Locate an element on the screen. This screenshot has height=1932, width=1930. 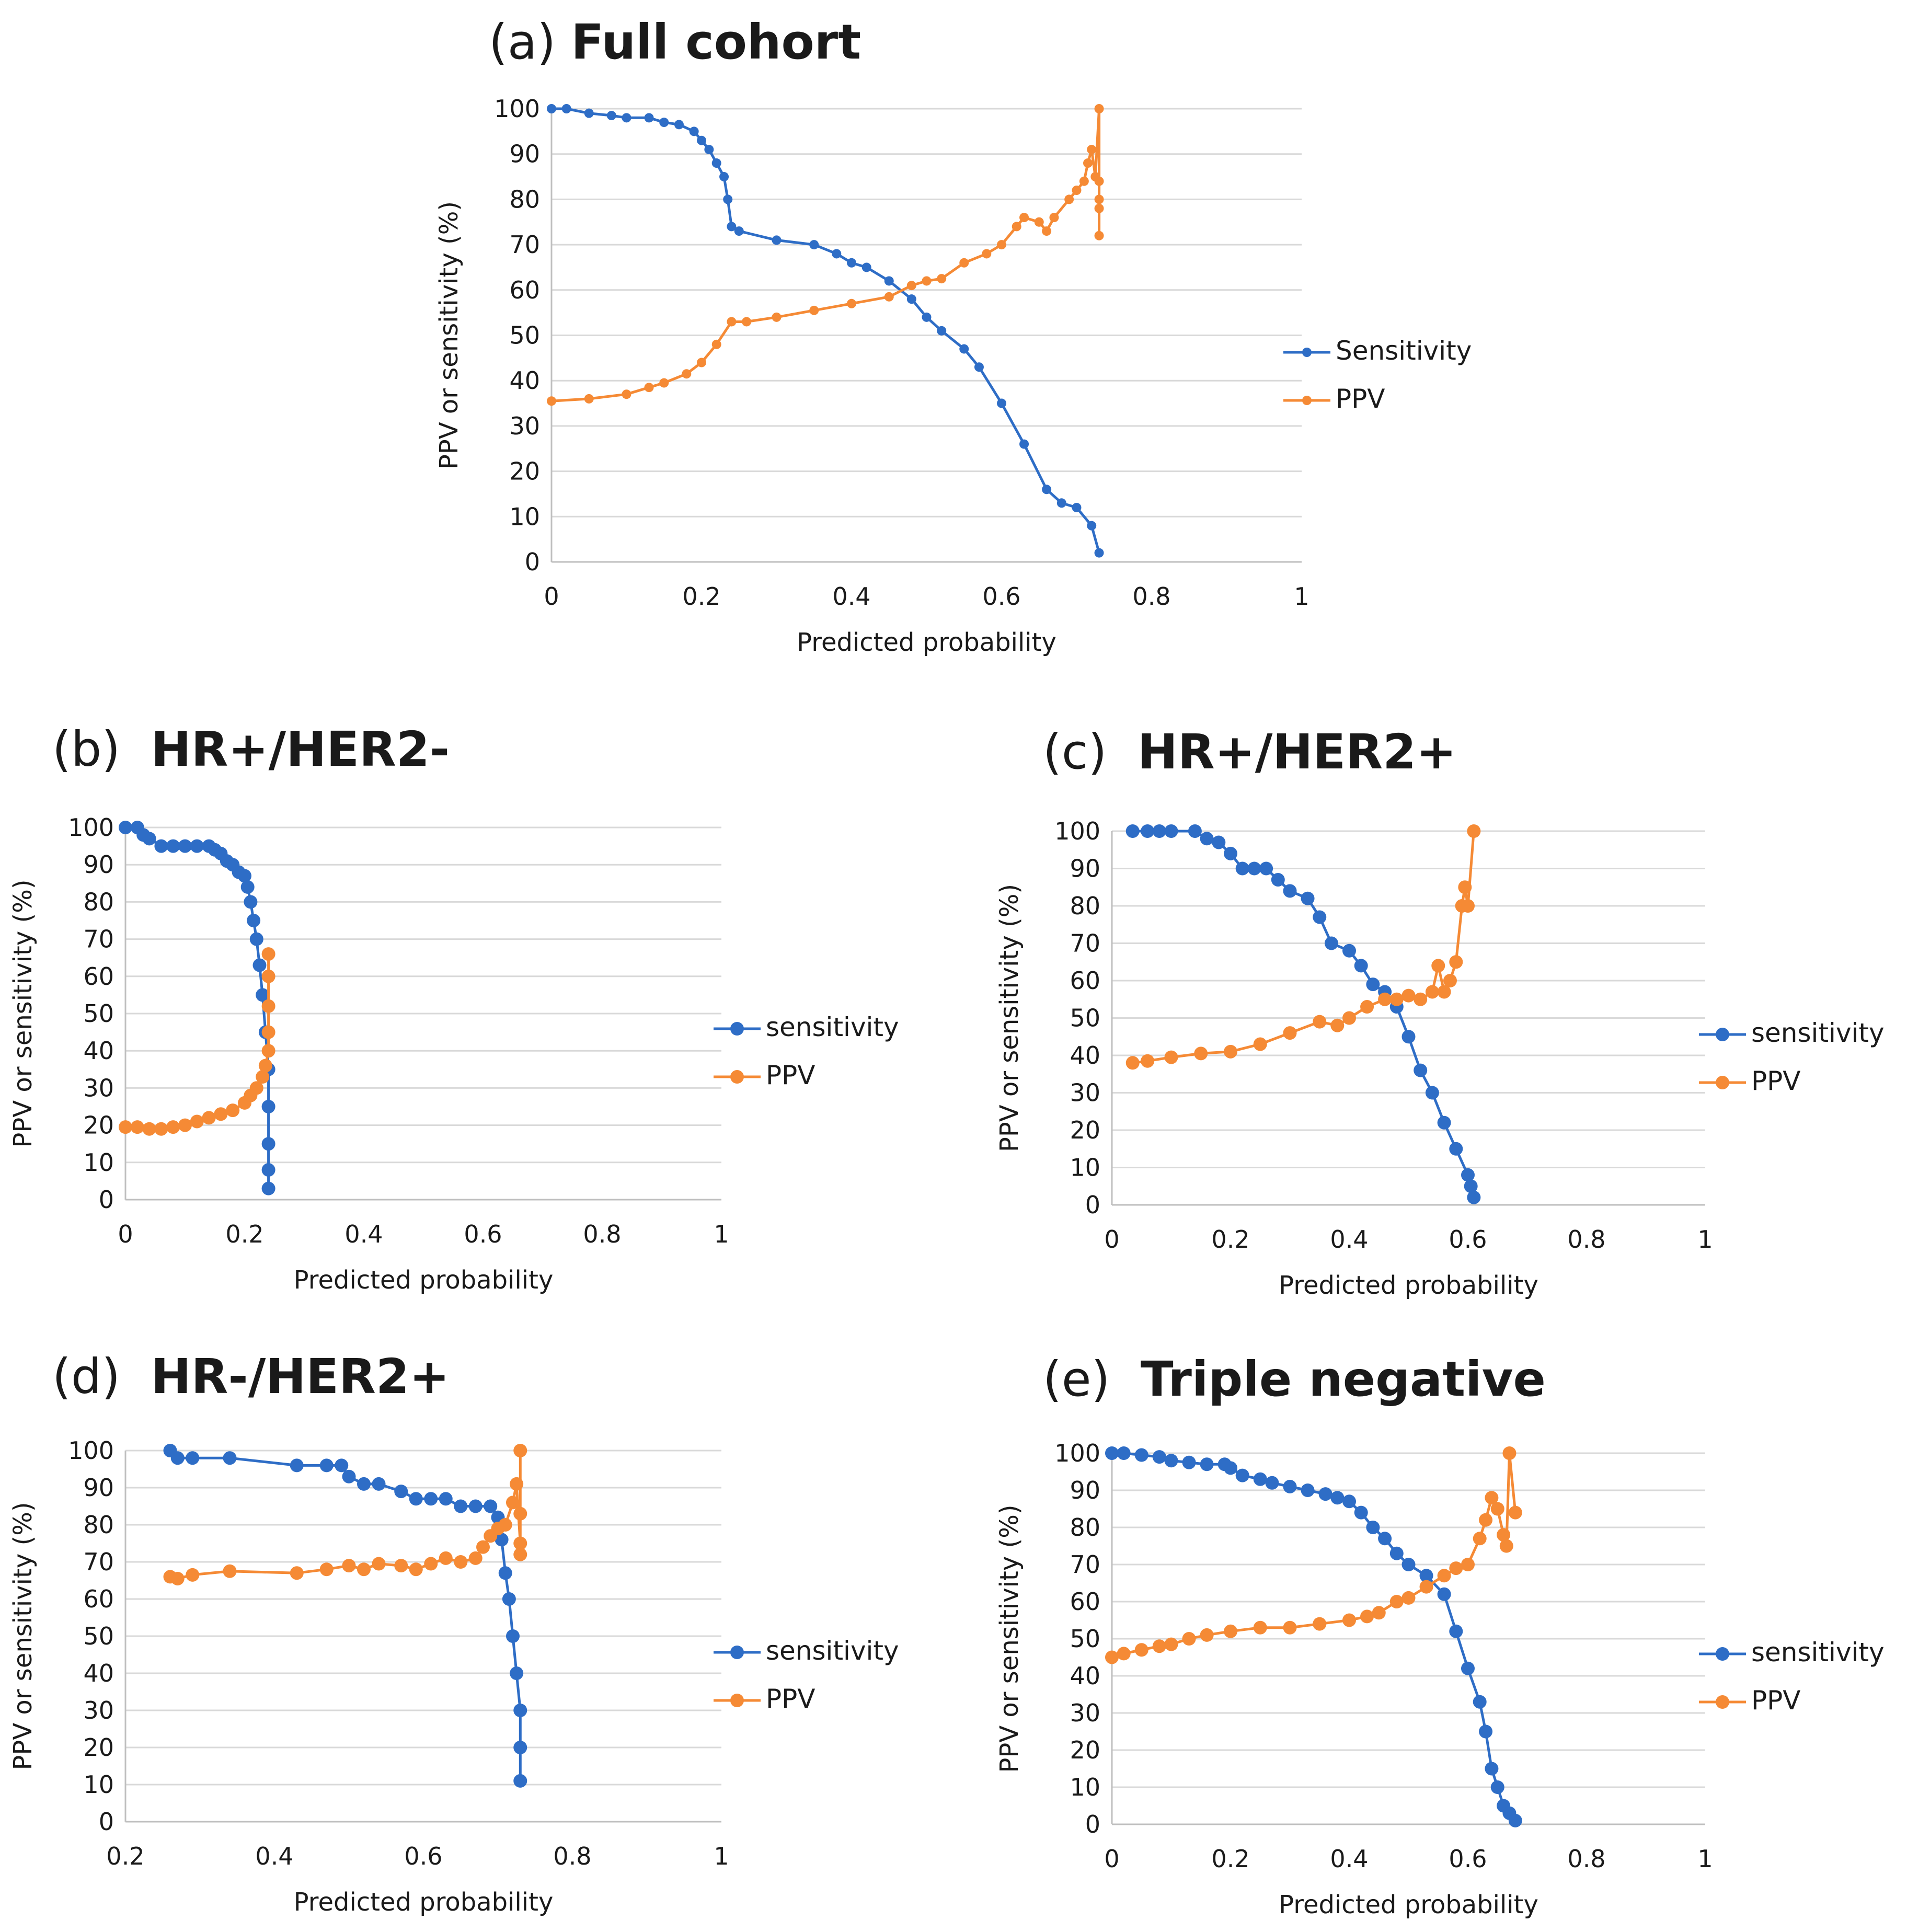
y-tick-label: 20 is located at coordinates (98, 1125).